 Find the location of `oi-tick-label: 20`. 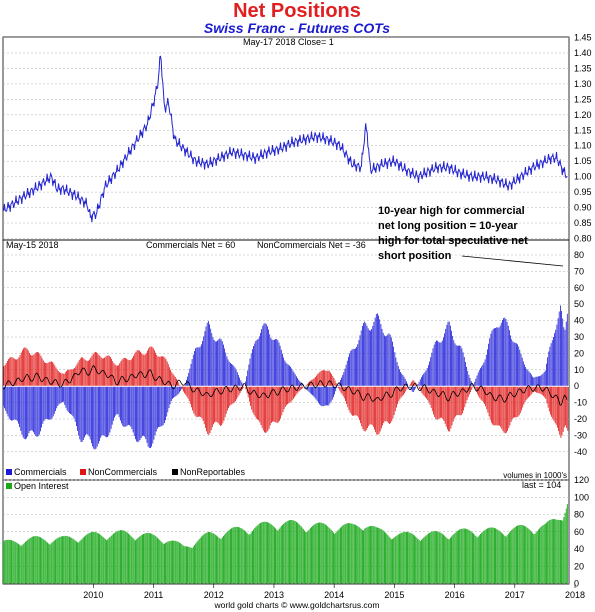

oi-tick-label: 20 is located at coordinates (579, 566).